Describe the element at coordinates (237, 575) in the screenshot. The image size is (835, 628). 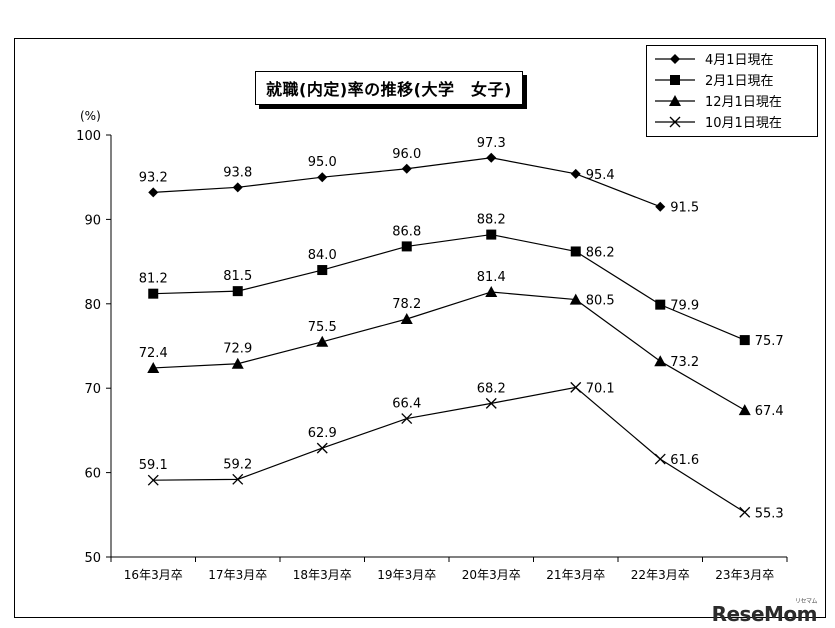
I see `x-tick-label: 17年3月卒` at that location.